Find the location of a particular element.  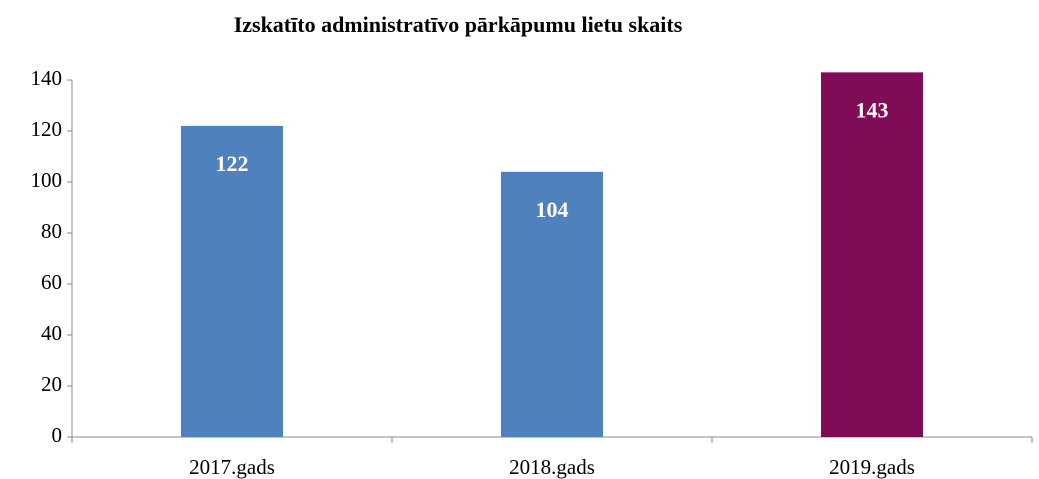

value-label: 104 is located at coordinates (552, 209).